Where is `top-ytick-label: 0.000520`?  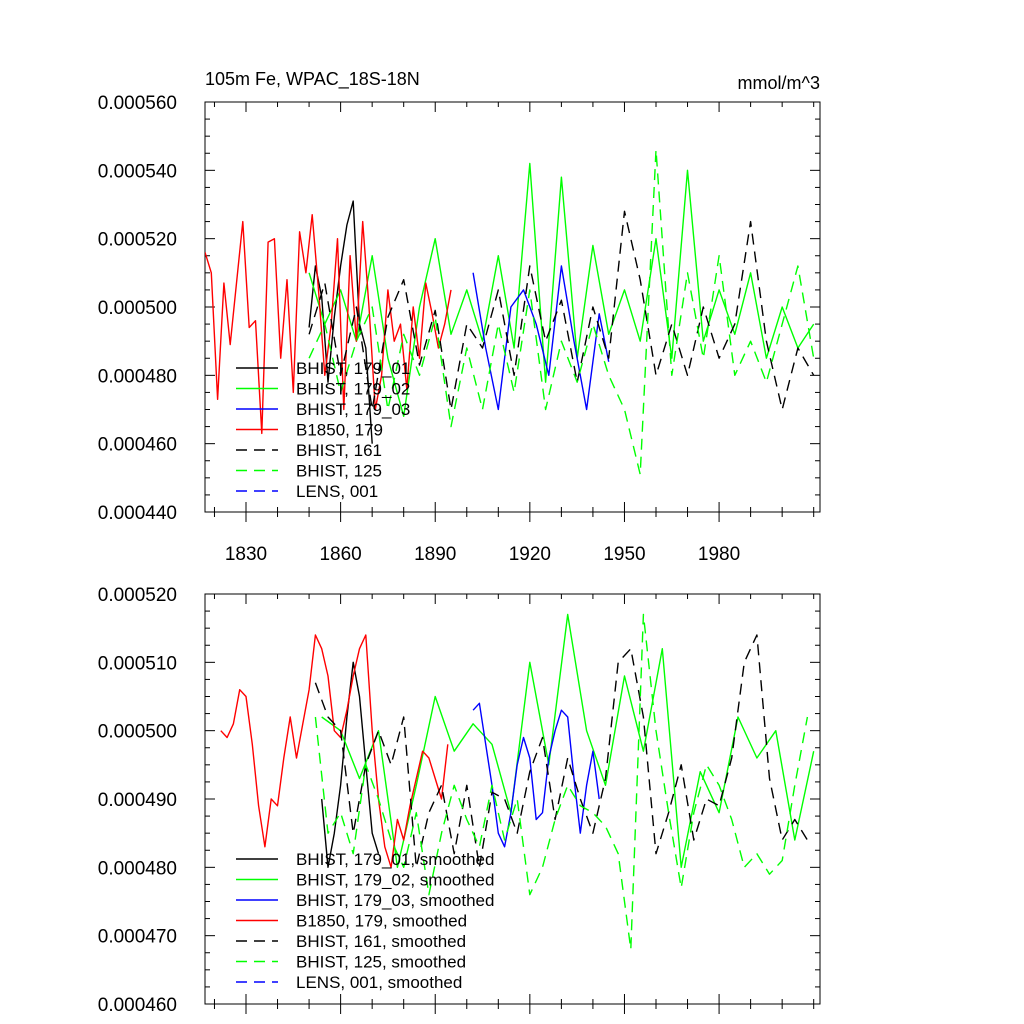
top-ytick-label: 0.000520 is located at coordinates (137, 240).